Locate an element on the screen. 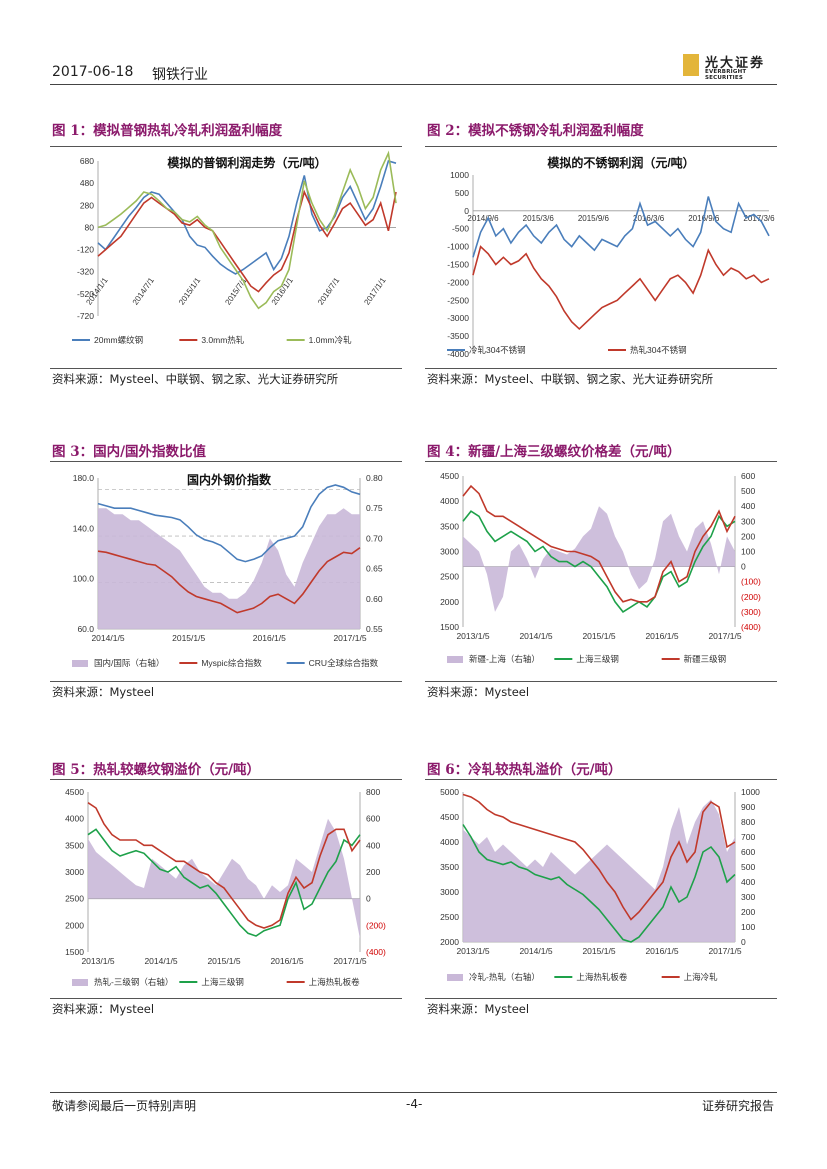 The image size is (827, 1169). chart-title: 模拟的普钢利润走势（元/吨） is located at coordinates (246, 162).